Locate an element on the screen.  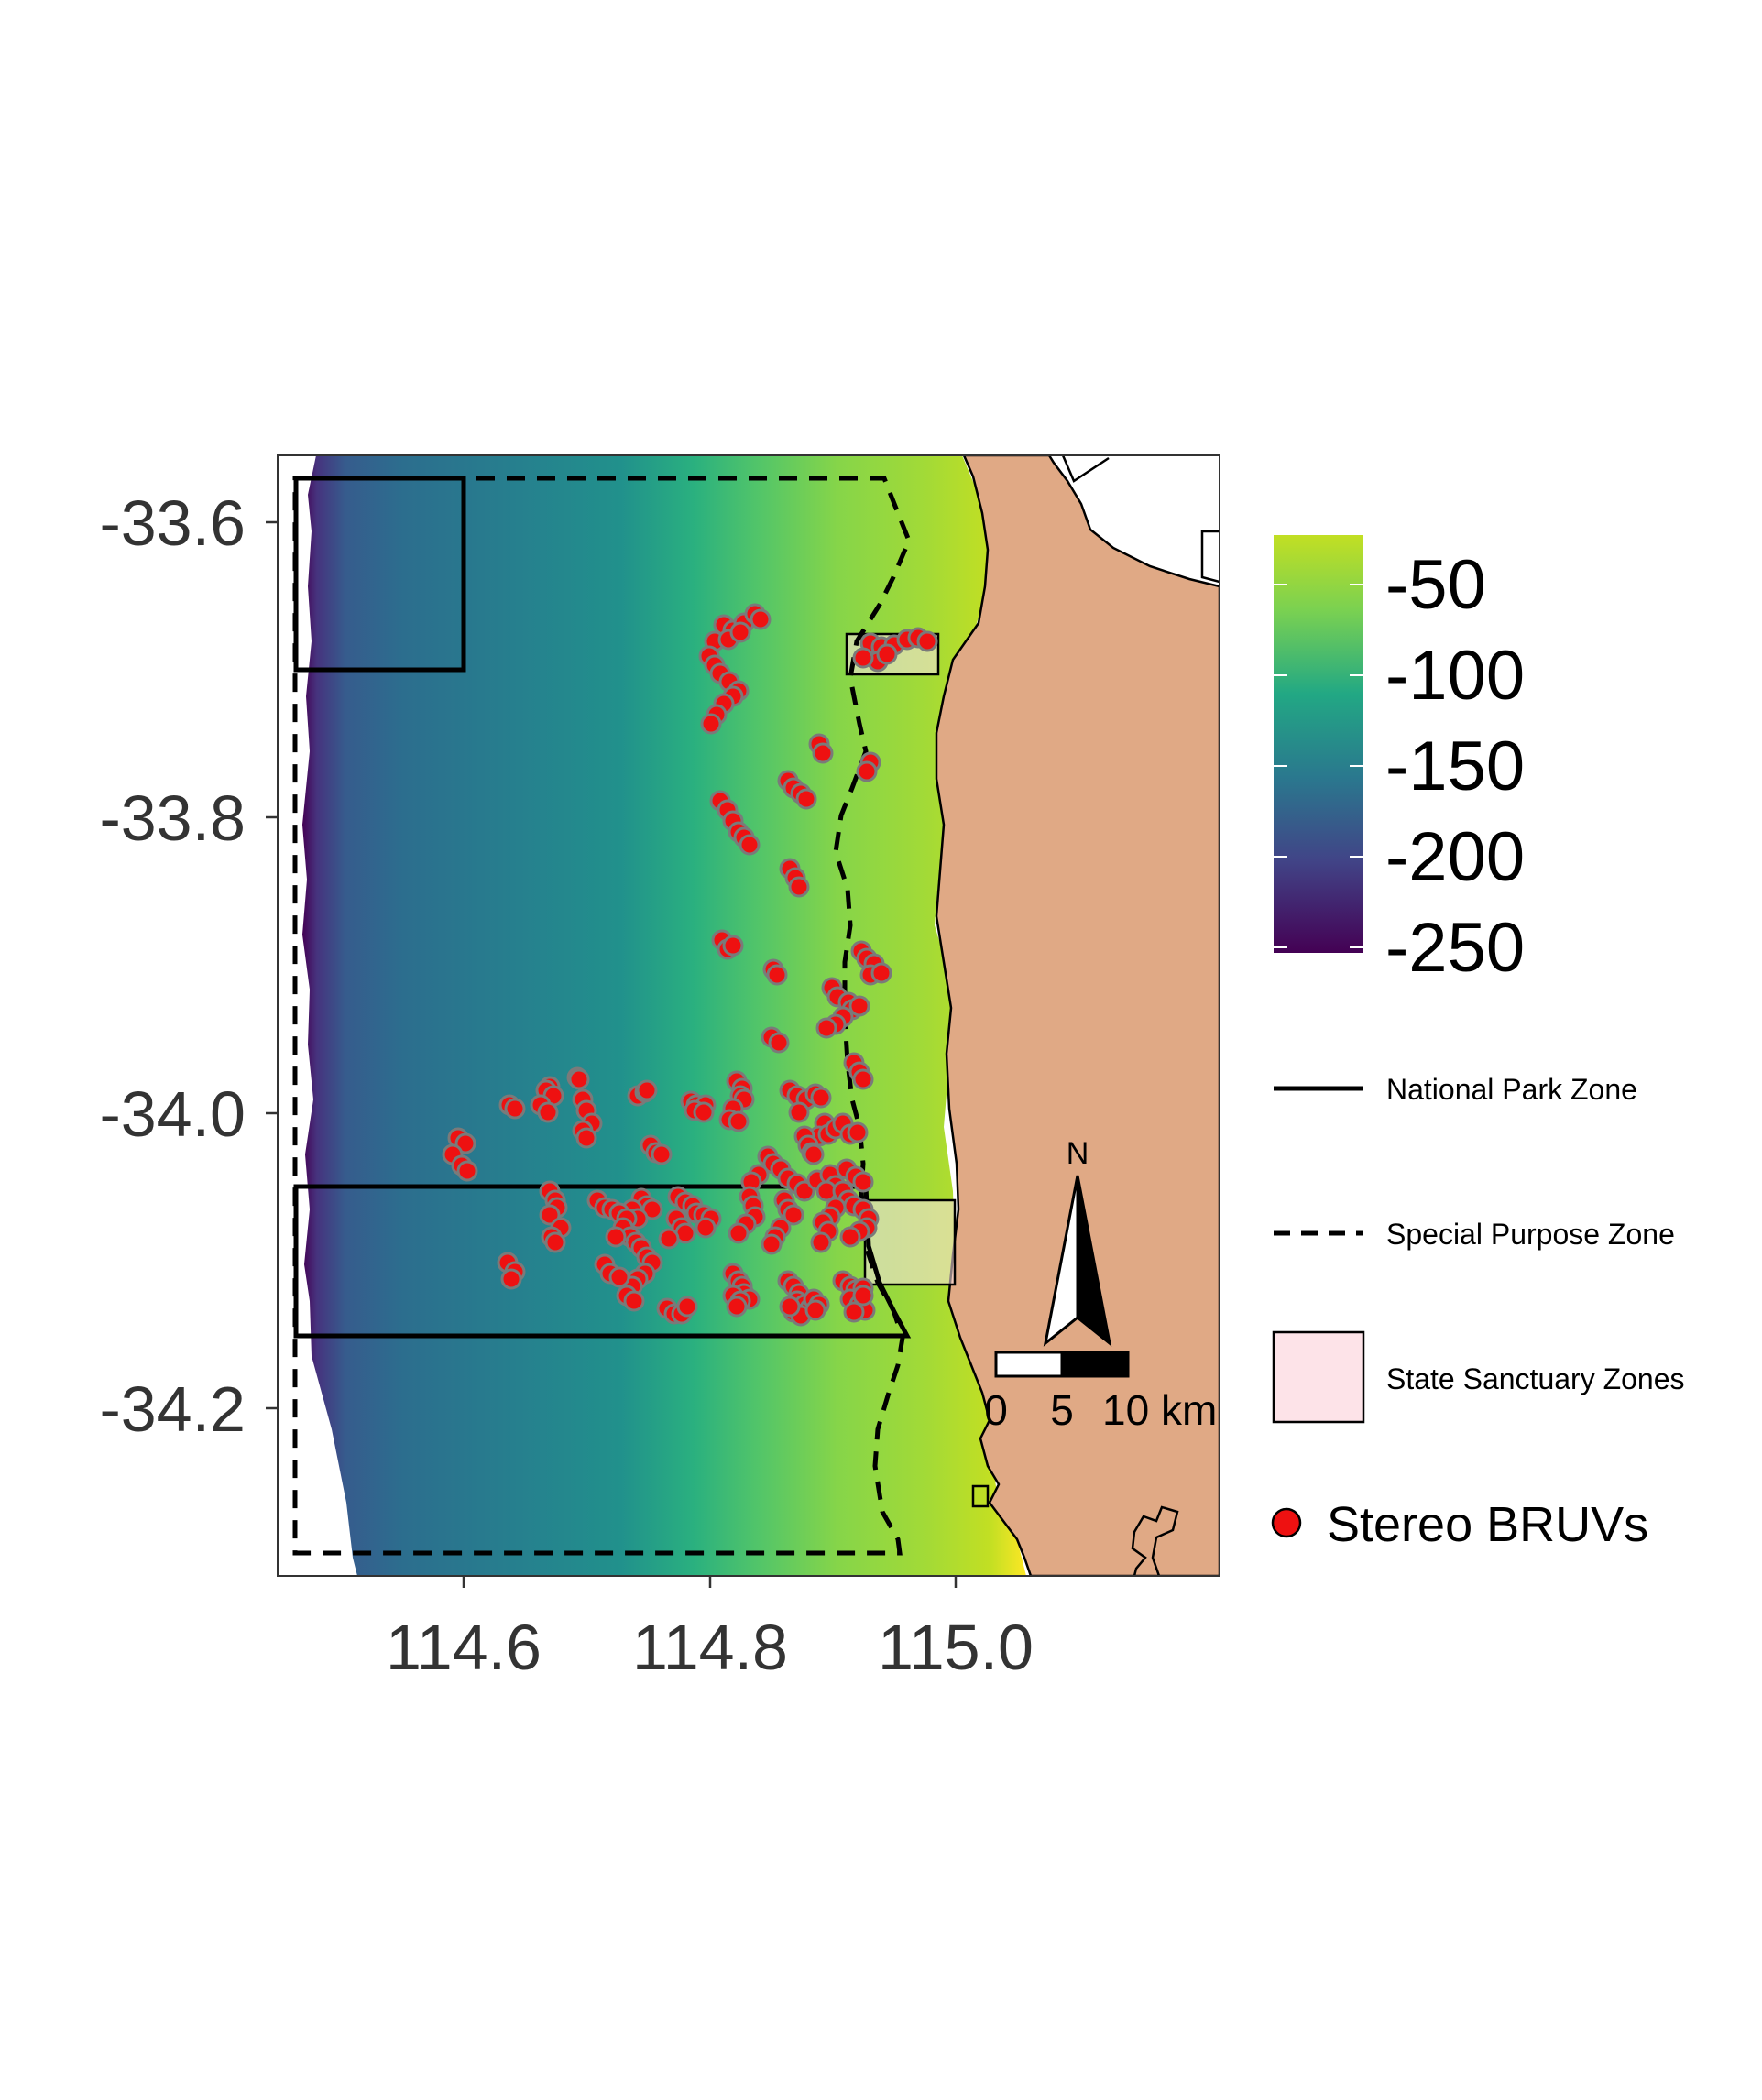
scale-bar-label-10km: 10 km is located at coordinates (1159, 1410).